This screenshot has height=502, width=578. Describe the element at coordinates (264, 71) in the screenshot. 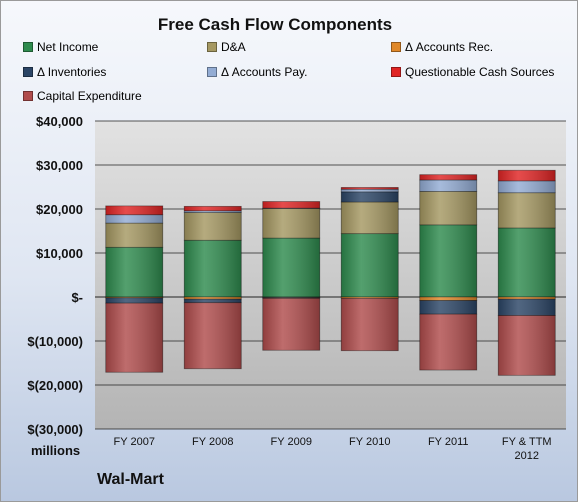

I see `legend-label: Δ Accounts Pay.` at that location.